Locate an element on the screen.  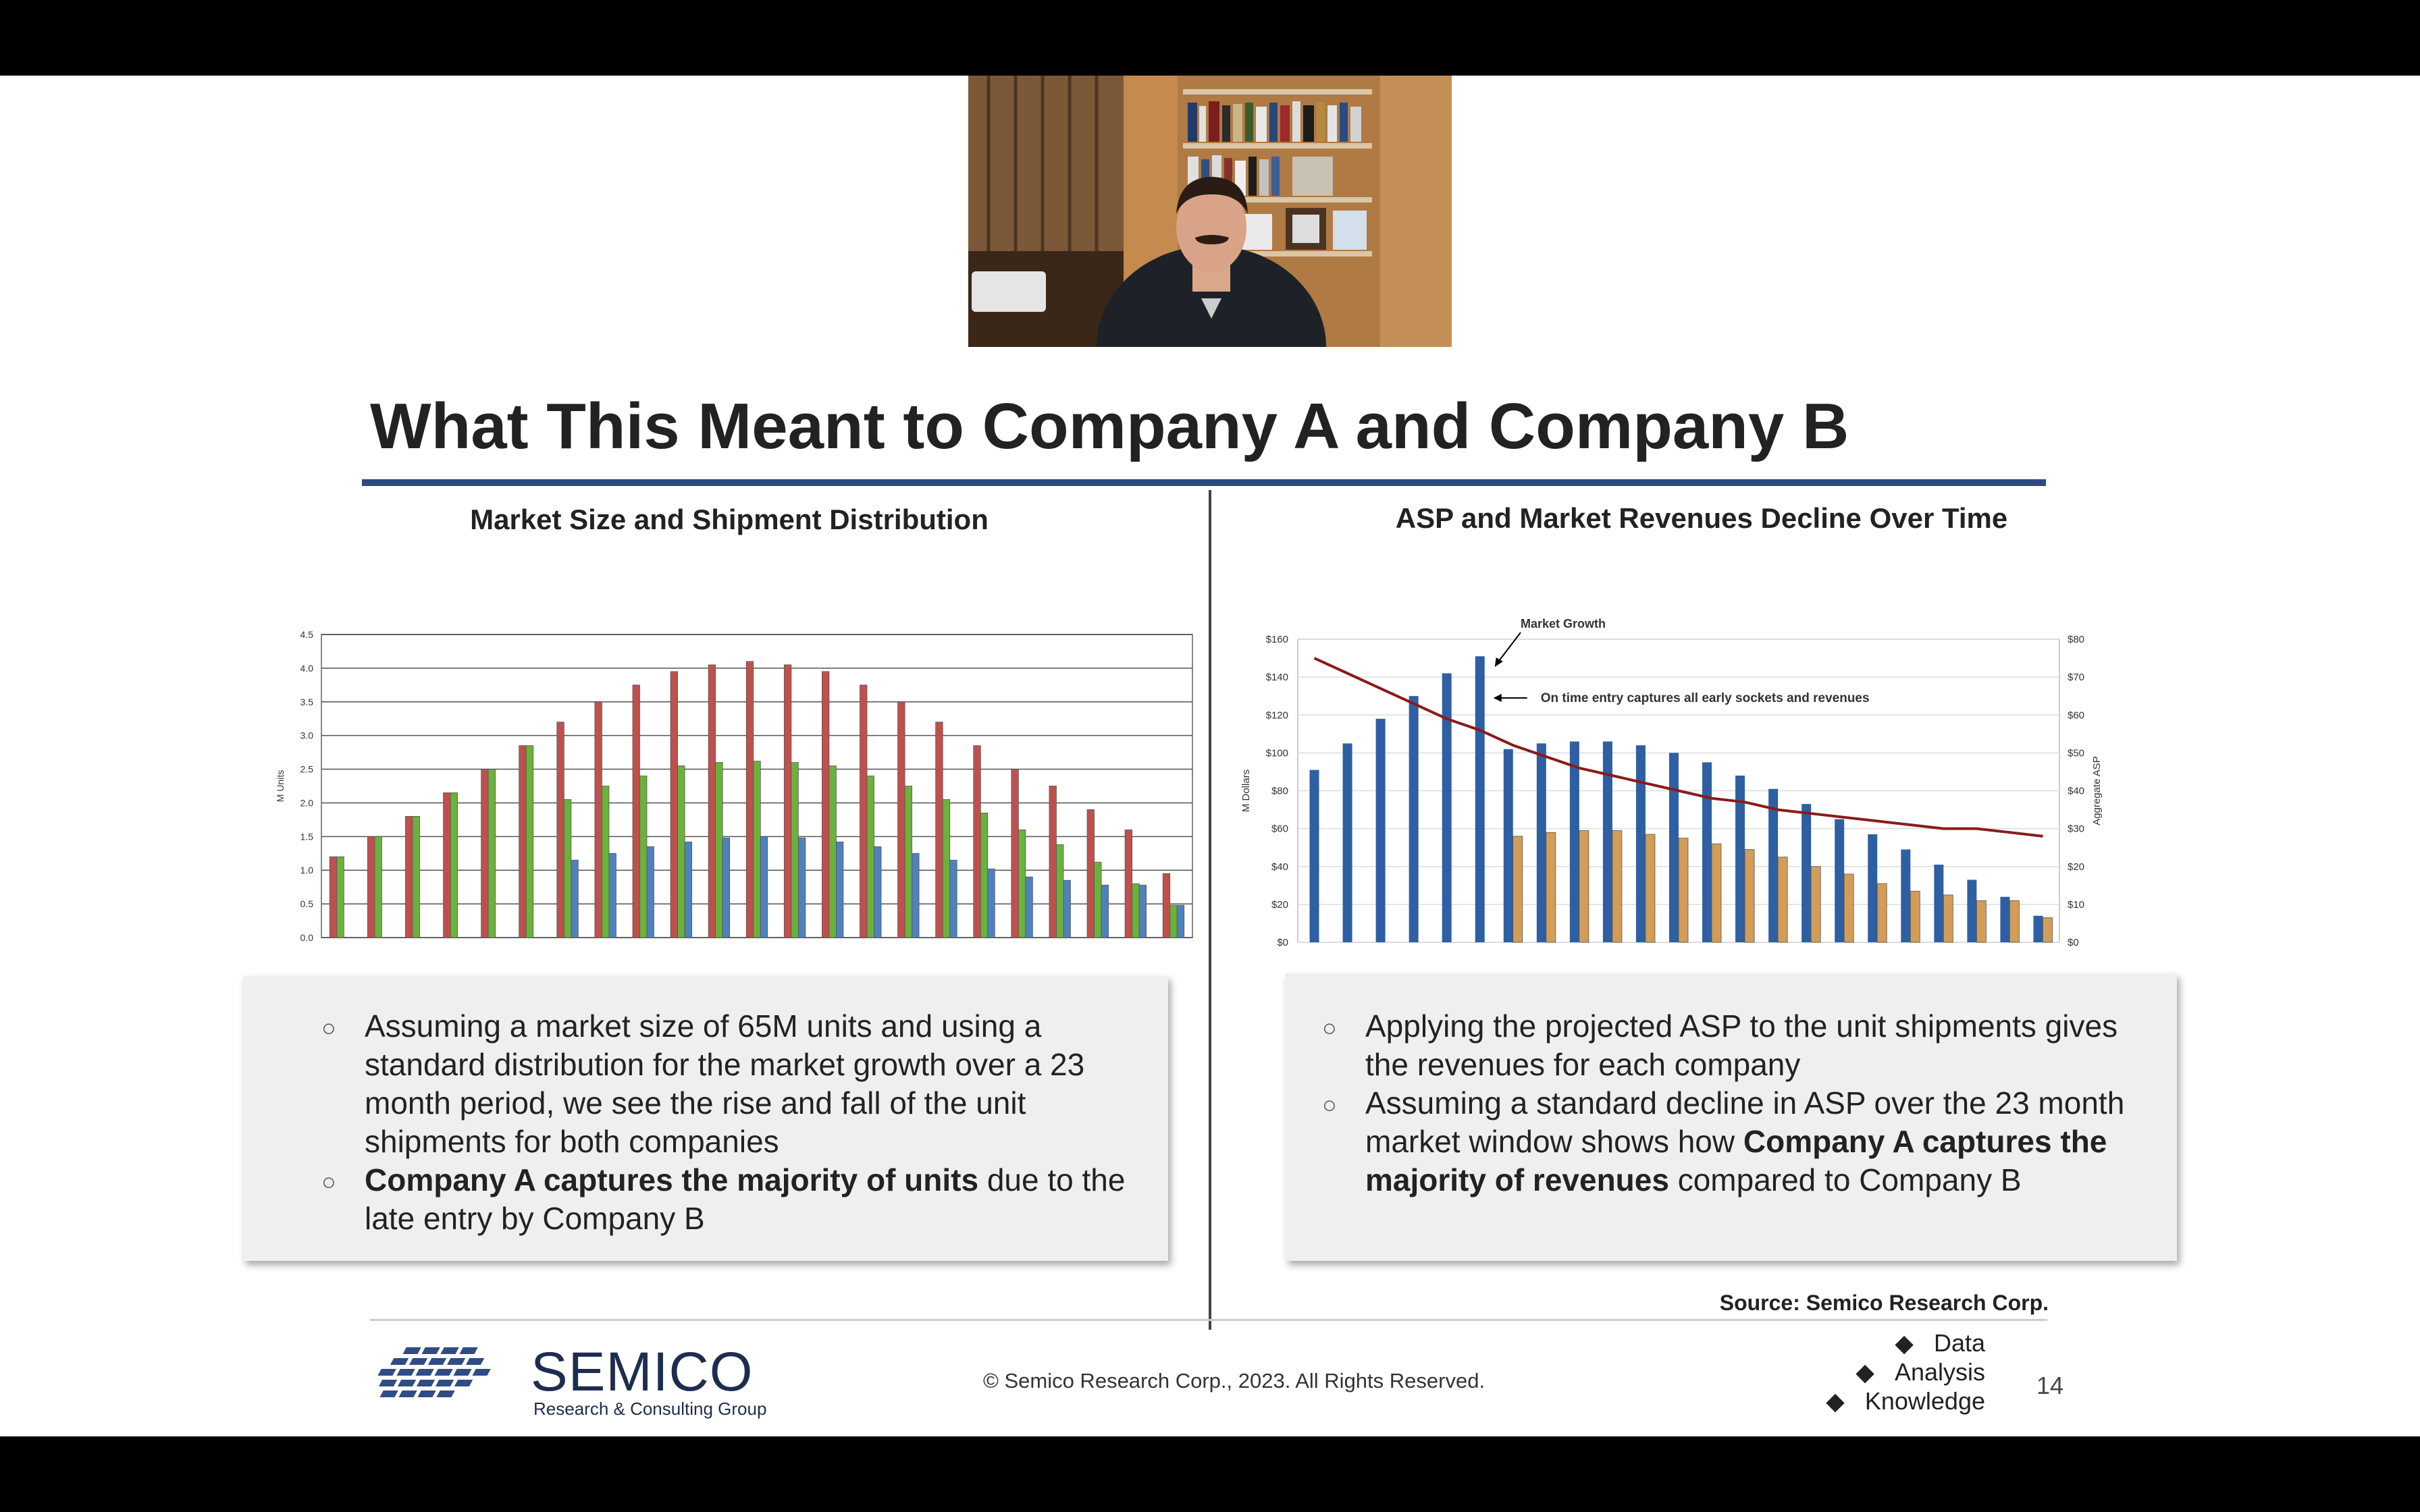
webcam-video is located at coordinates (1210, 211).